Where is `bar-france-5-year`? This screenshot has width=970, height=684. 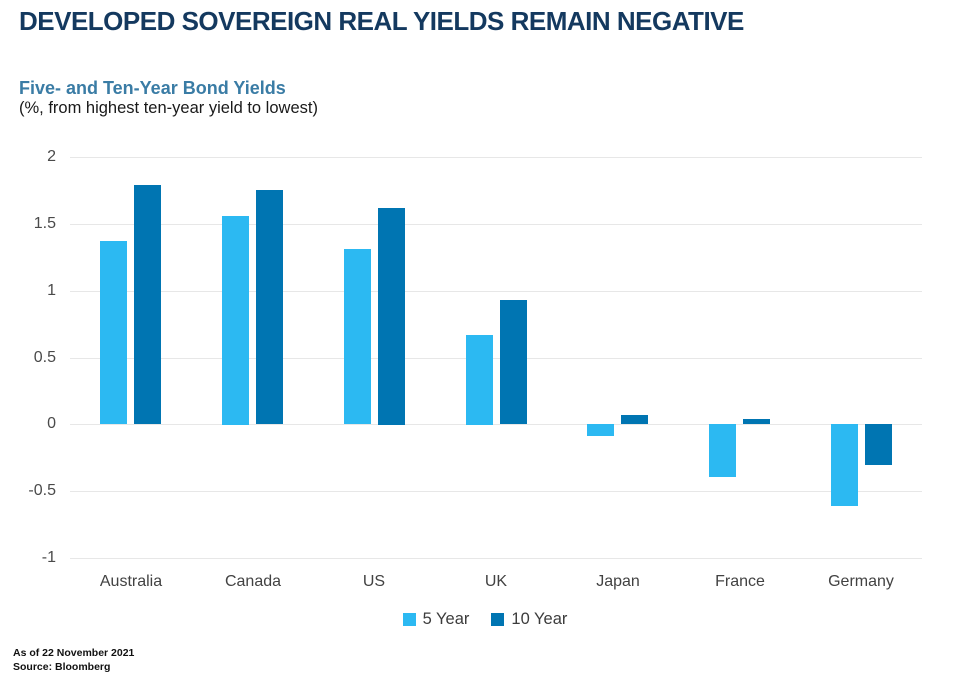 bar-france-5-year is located at coordinates (722, 450).